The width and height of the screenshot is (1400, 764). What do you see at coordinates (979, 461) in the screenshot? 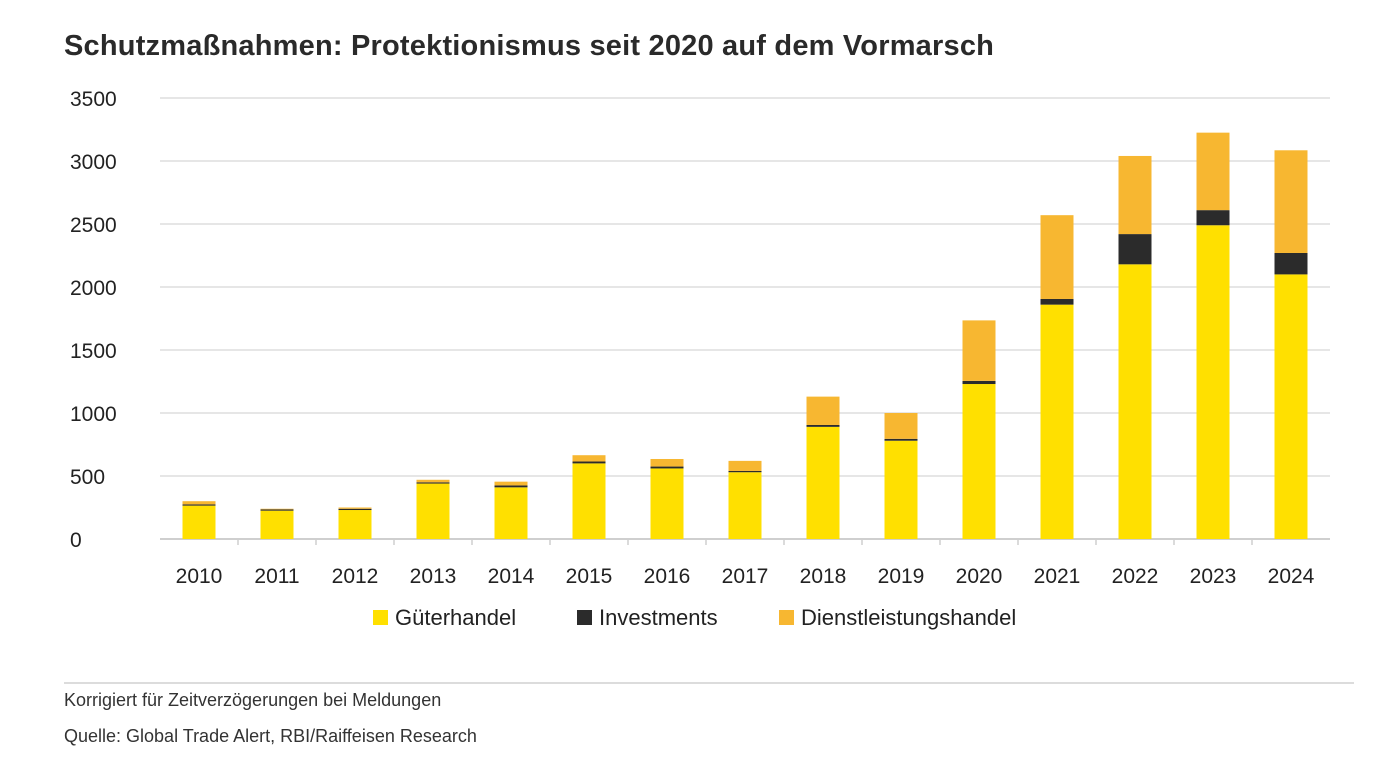
I see `bar-2020-gueterhandel` at bounding box center [979, 461].